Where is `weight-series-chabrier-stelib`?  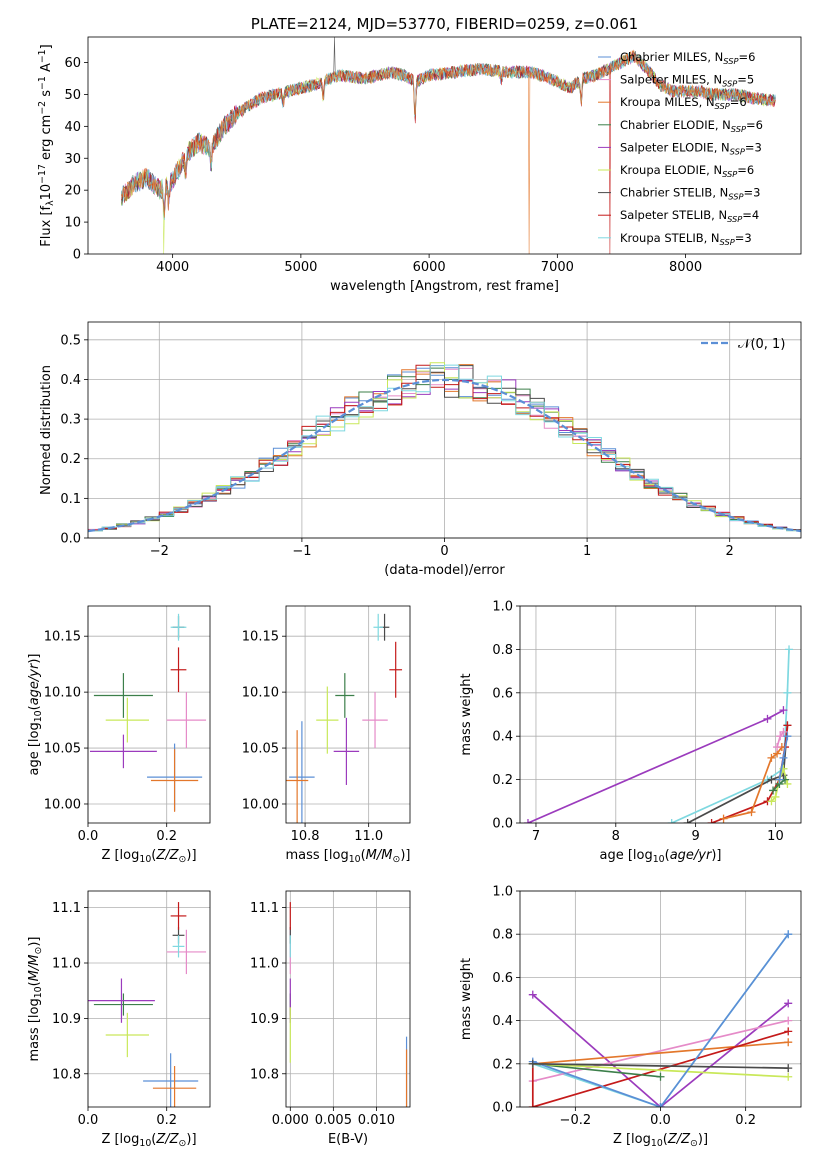
weight-series-chabrier-stelib is located at coordinates (660, 1066).